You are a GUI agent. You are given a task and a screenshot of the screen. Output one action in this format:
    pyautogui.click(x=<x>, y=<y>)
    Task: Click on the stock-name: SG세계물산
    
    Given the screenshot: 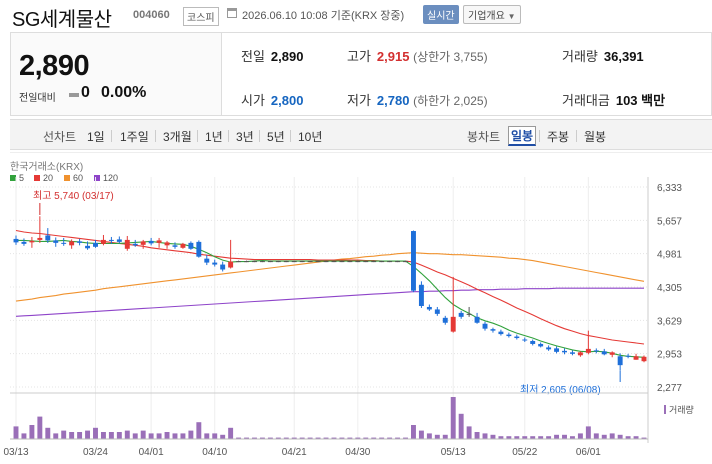 What is the action you would take?
    pyautogui.click(x=62, y=20)
    